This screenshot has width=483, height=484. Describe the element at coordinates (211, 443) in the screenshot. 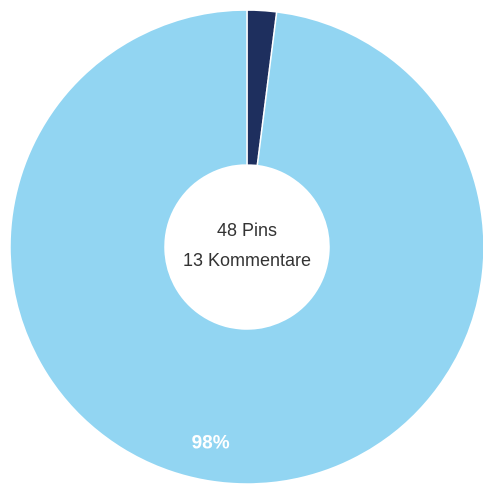

I see `slice-label: 98%` at that location.